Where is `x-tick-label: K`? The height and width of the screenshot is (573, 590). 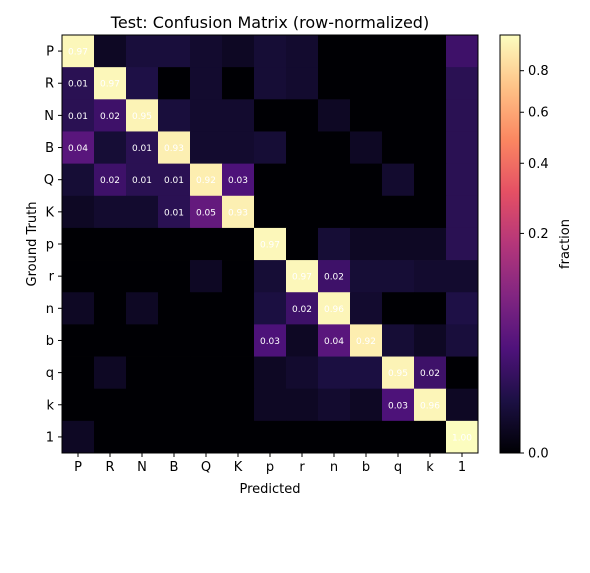
x-tick-label: K is located at coordinates (238, 467).